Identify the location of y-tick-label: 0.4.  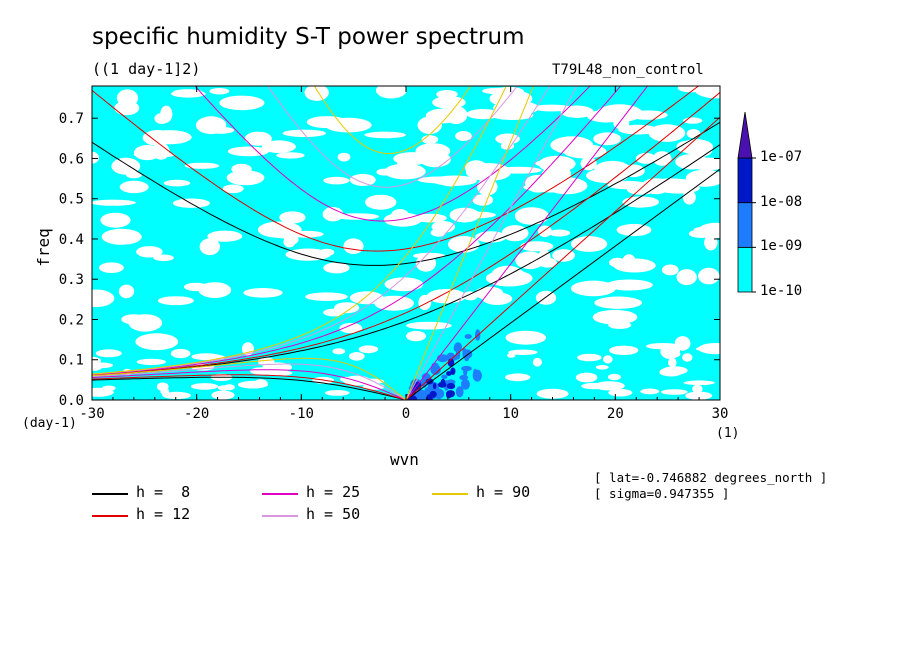
(71, 240).